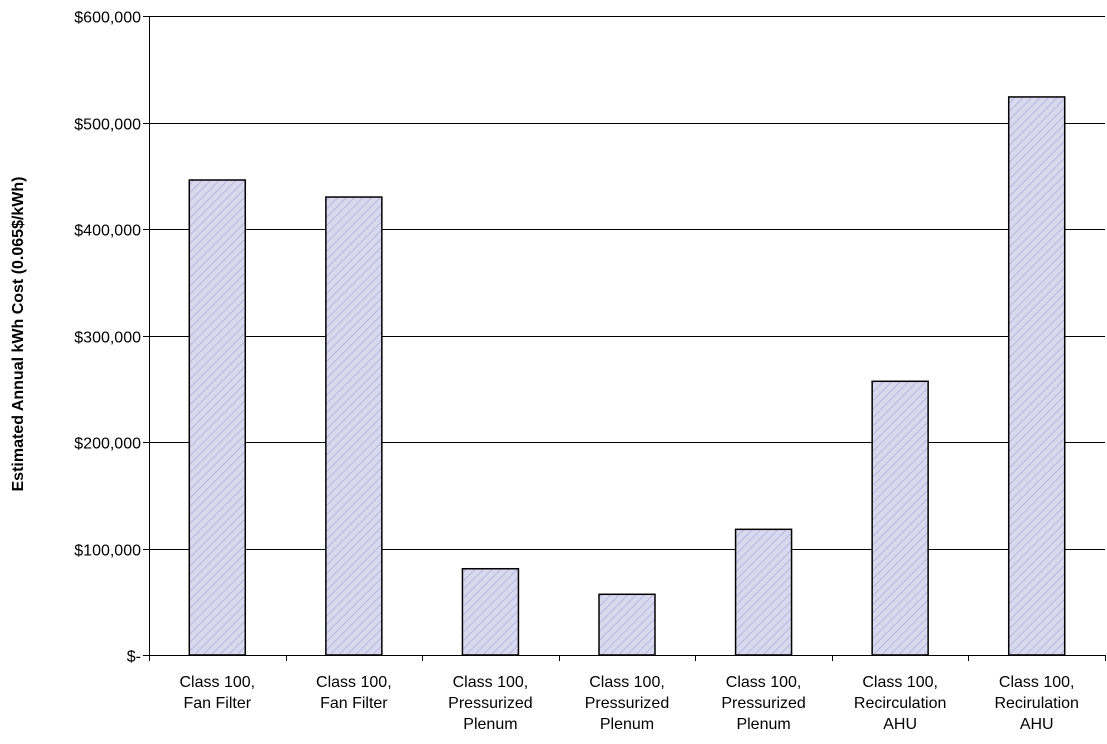 The image size is (1107, 744). Describe the element at coordinates (107, 444) in the screenshot. I see `y-tick-label: $200,000` at that location.